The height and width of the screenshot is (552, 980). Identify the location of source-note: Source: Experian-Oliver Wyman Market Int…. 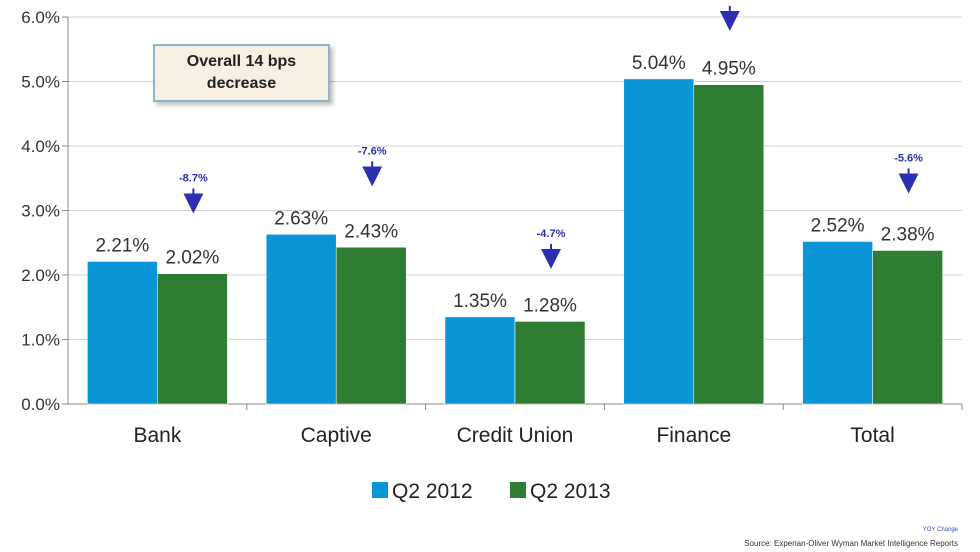
(851, 543).